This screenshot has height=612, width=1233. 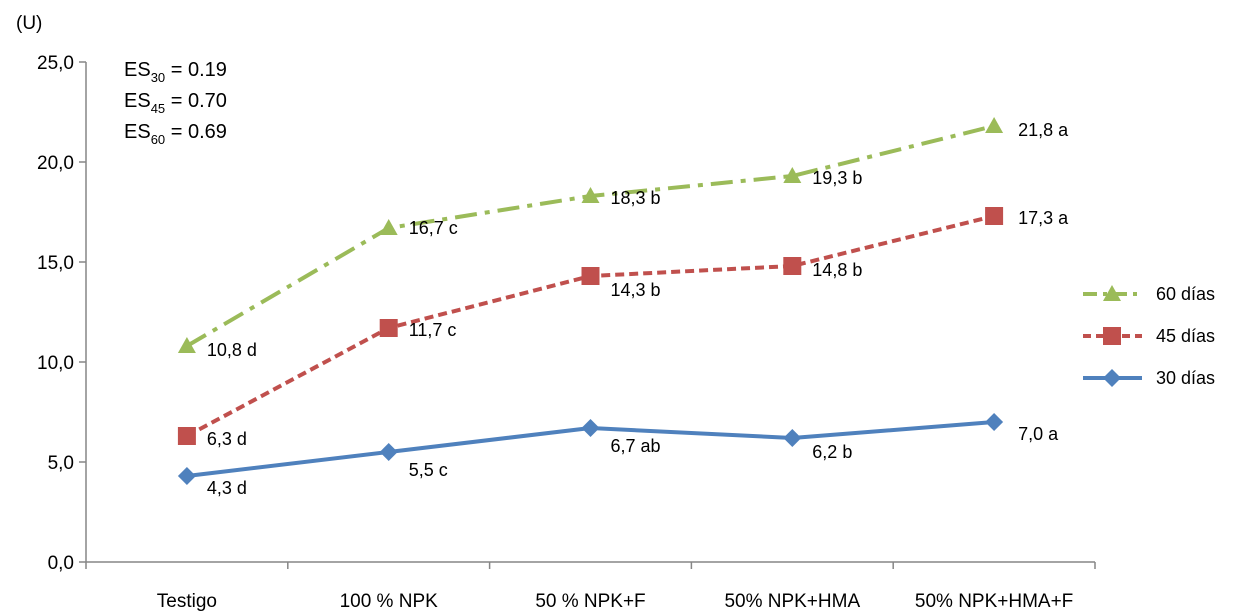 What do you see at coordinates (55, 163) in the screenshot?
I see `y-tick-label: 20,0` at bounding box center [55, 163].